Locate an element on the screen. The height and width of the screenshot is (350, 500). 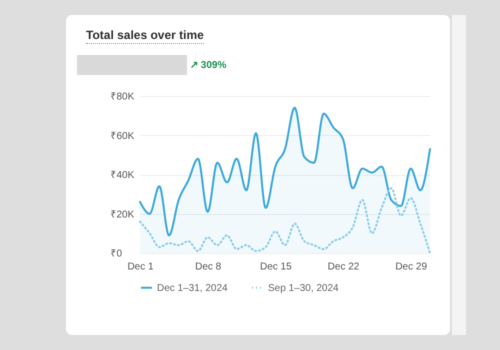
chart-title: Total sales over time is located at coordinates (145, 36).